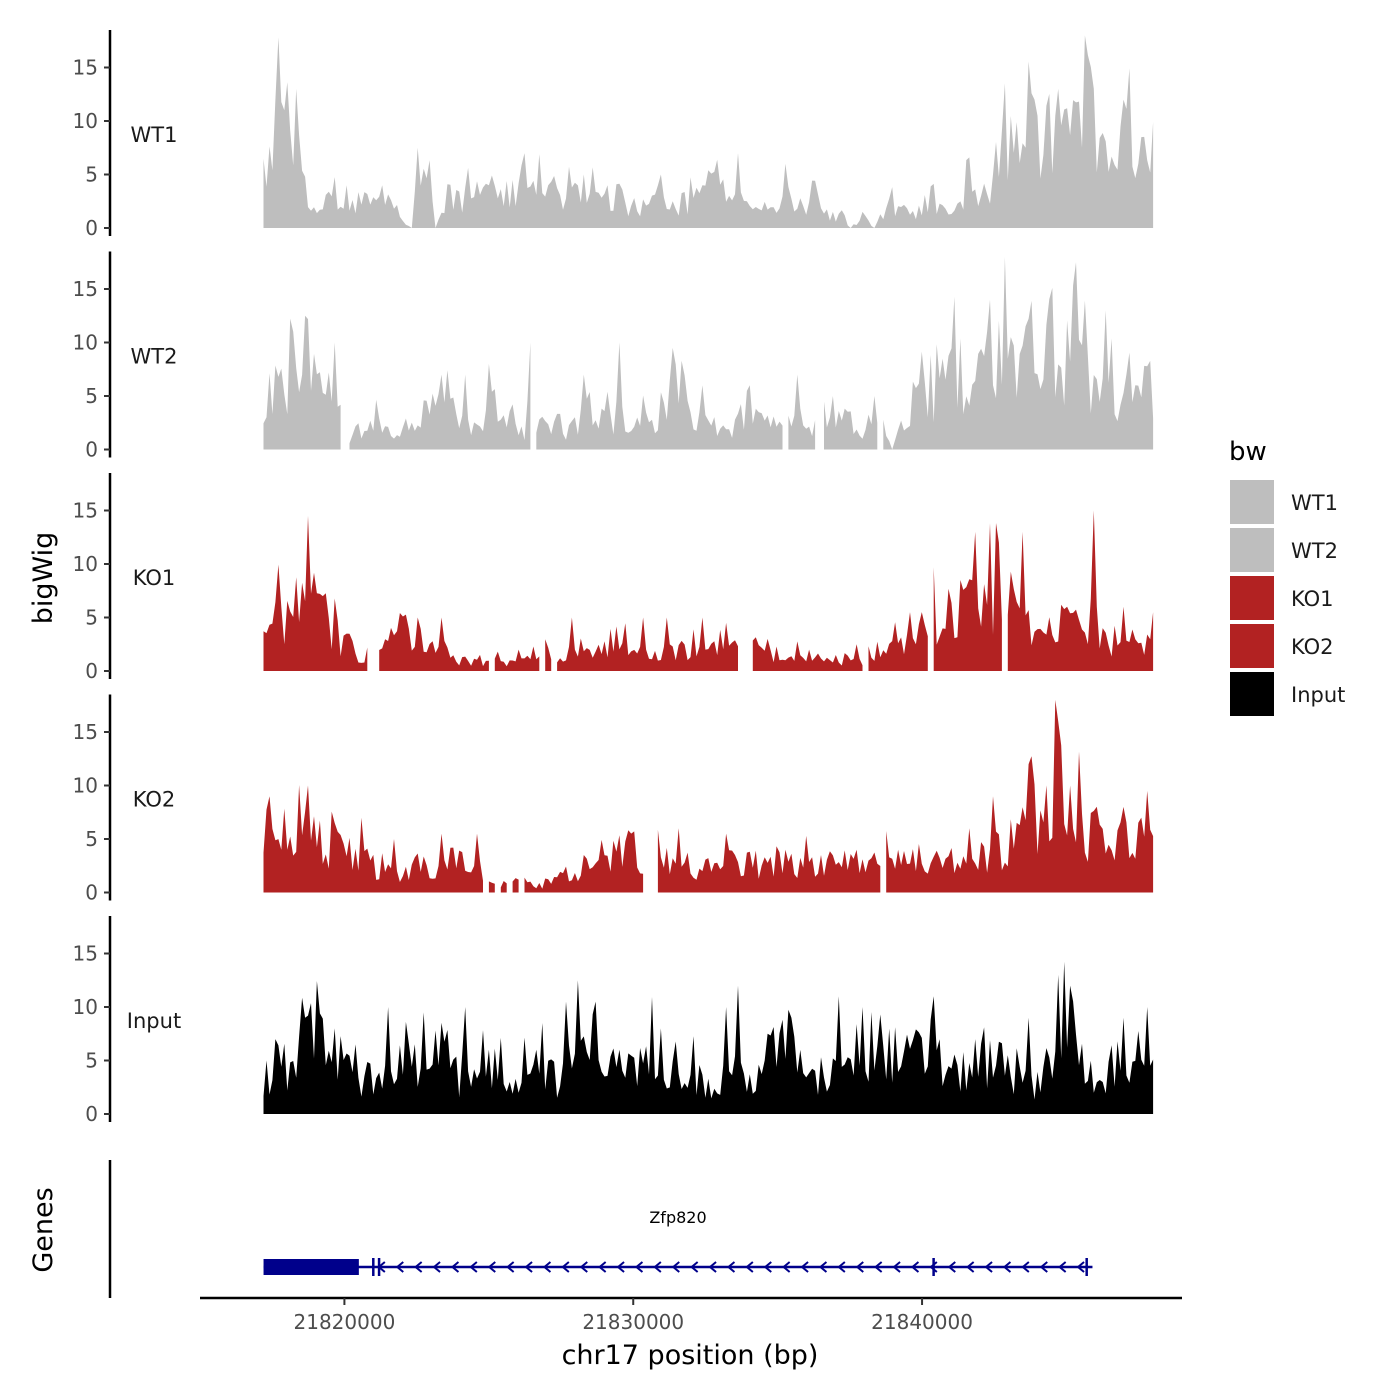 Image resolution: width=1400 pixels, height=1400 pixels. Describe the element at coordinates (154, 135) in the screenshot. I see `track-label-wt1: WT1` at that location.